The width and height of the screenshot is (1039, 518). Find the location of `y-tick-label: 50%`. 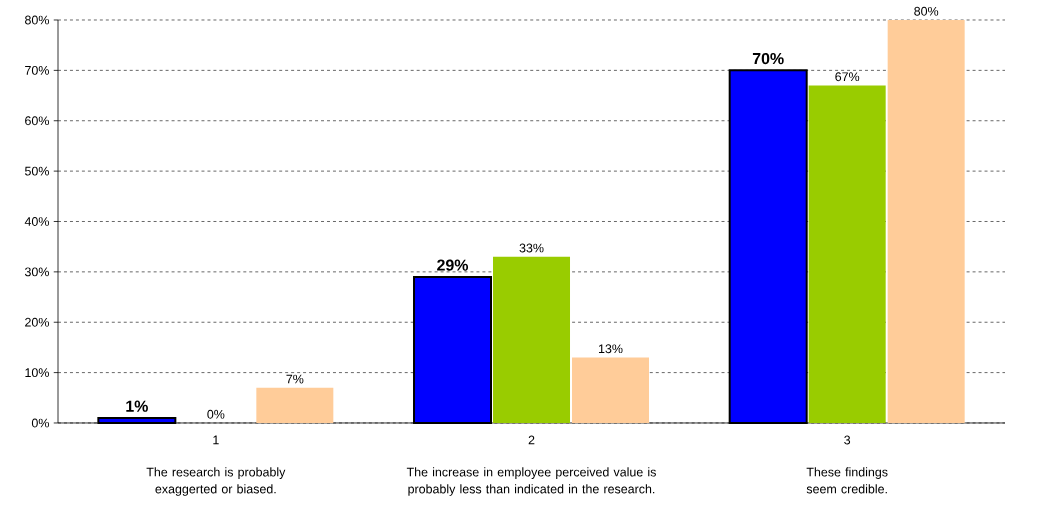

y-tick-label: 50% is located at coordinates (36, 171).